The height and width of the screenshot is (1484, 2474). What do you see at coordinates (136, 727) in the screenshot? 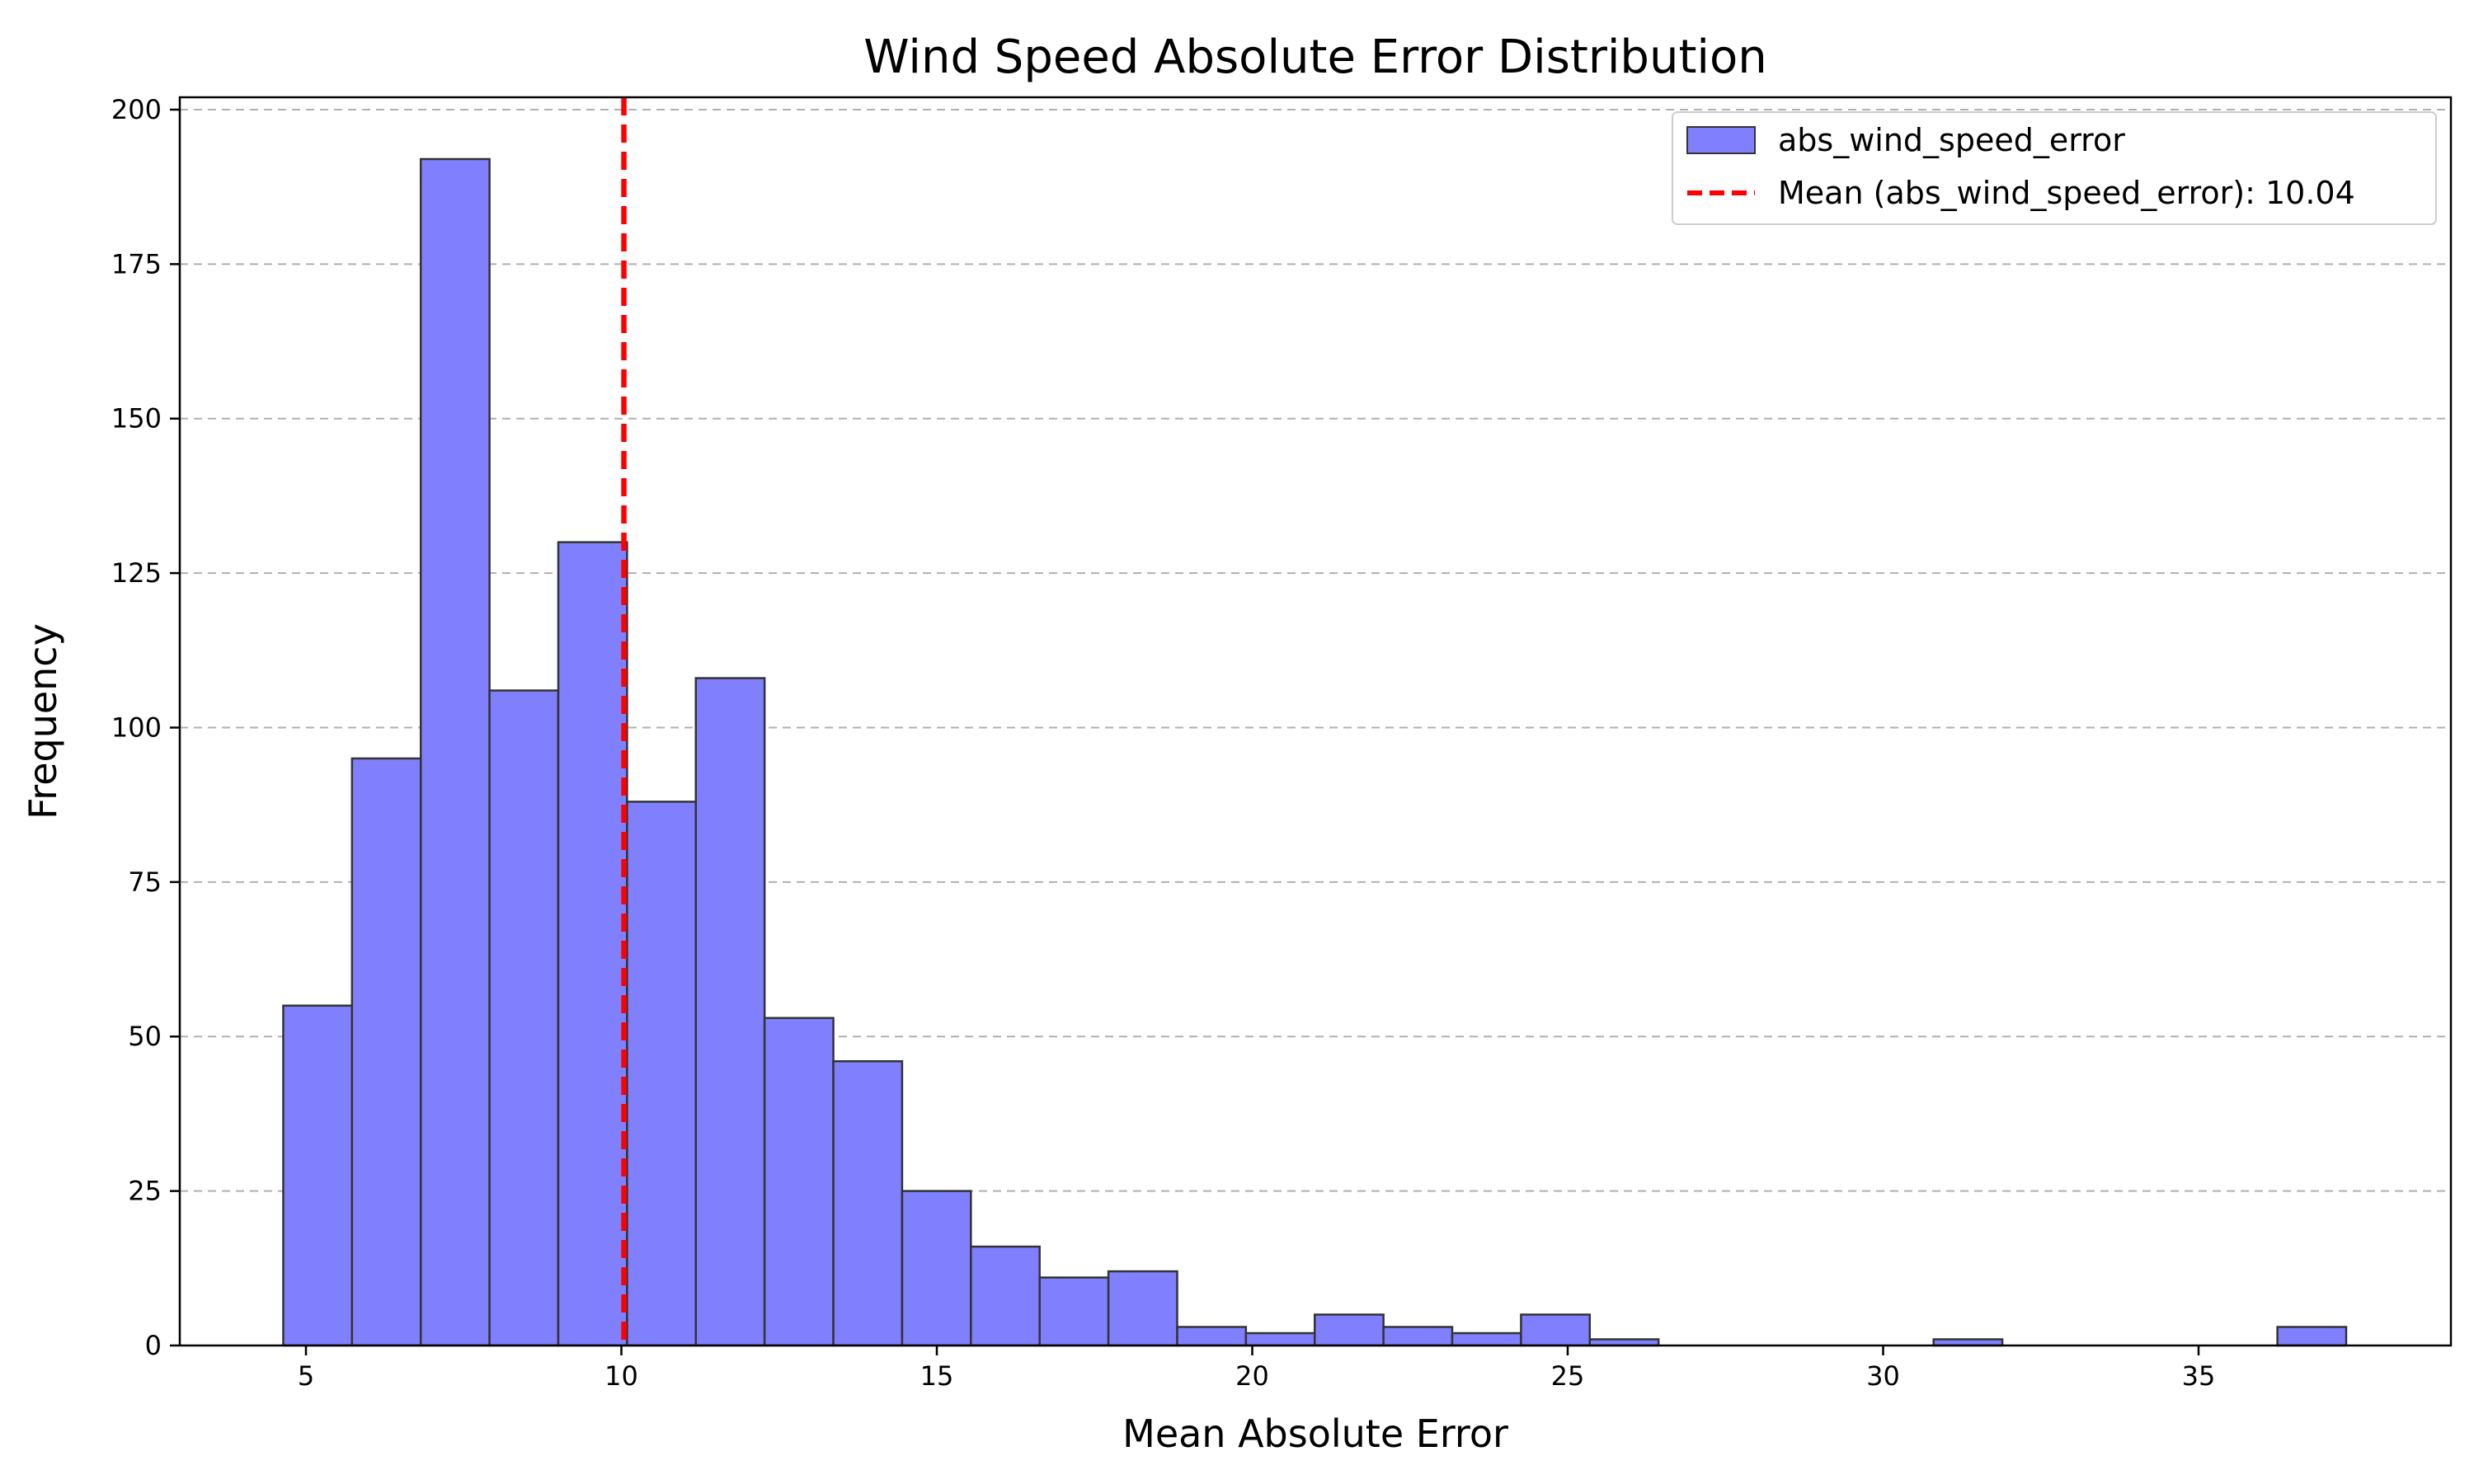
I see `y-tick-label: 100` at bounding box center [136, 727].